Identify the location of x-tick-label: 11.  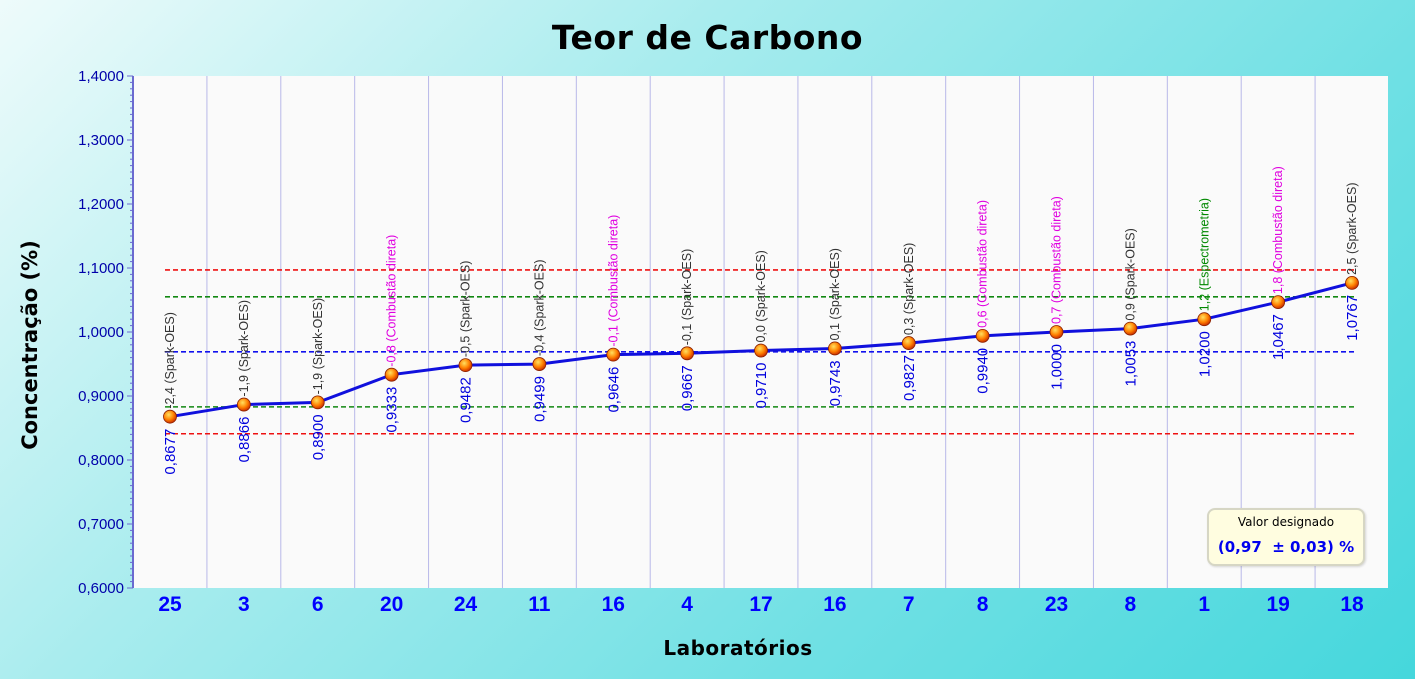
(539, 604).